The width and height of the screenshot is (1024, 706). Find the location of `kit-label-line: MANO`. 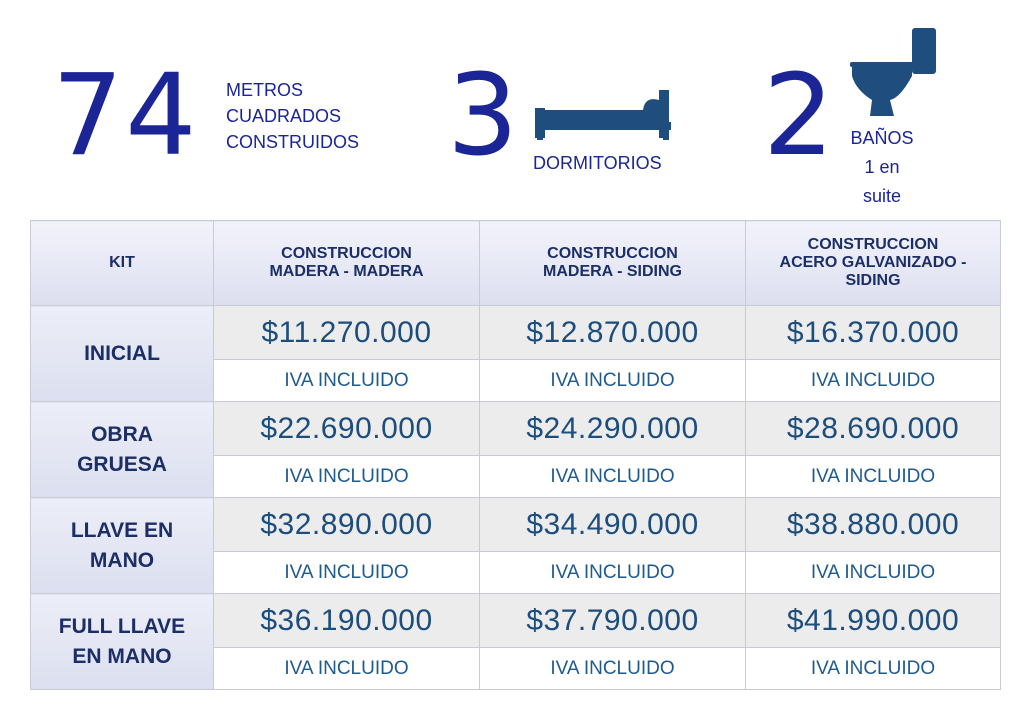

kit-label-line: MANO is located at coordinates (122, 560).